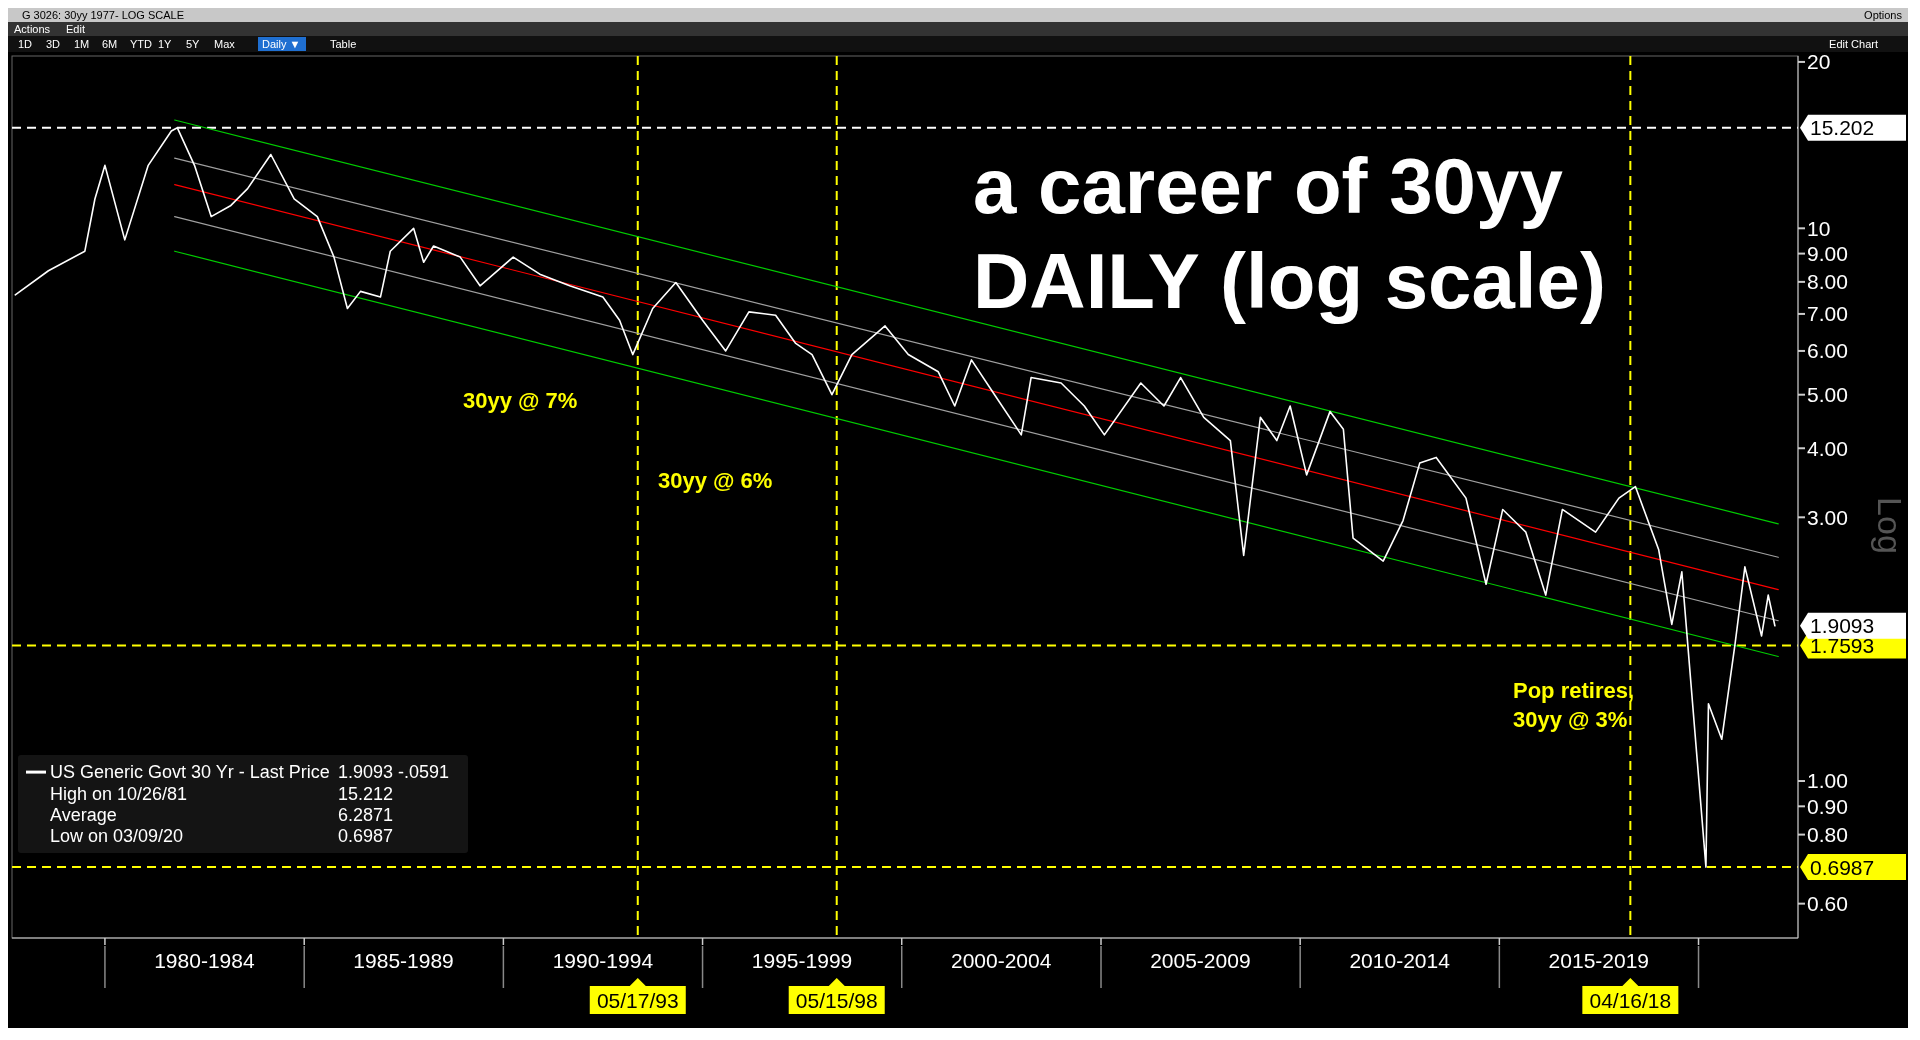 The width and height of the screenshot is (1920, 1040). Describe the element at coordinates (222, 815) in the screenshot. I see `text: Average 6.2871` at that location.